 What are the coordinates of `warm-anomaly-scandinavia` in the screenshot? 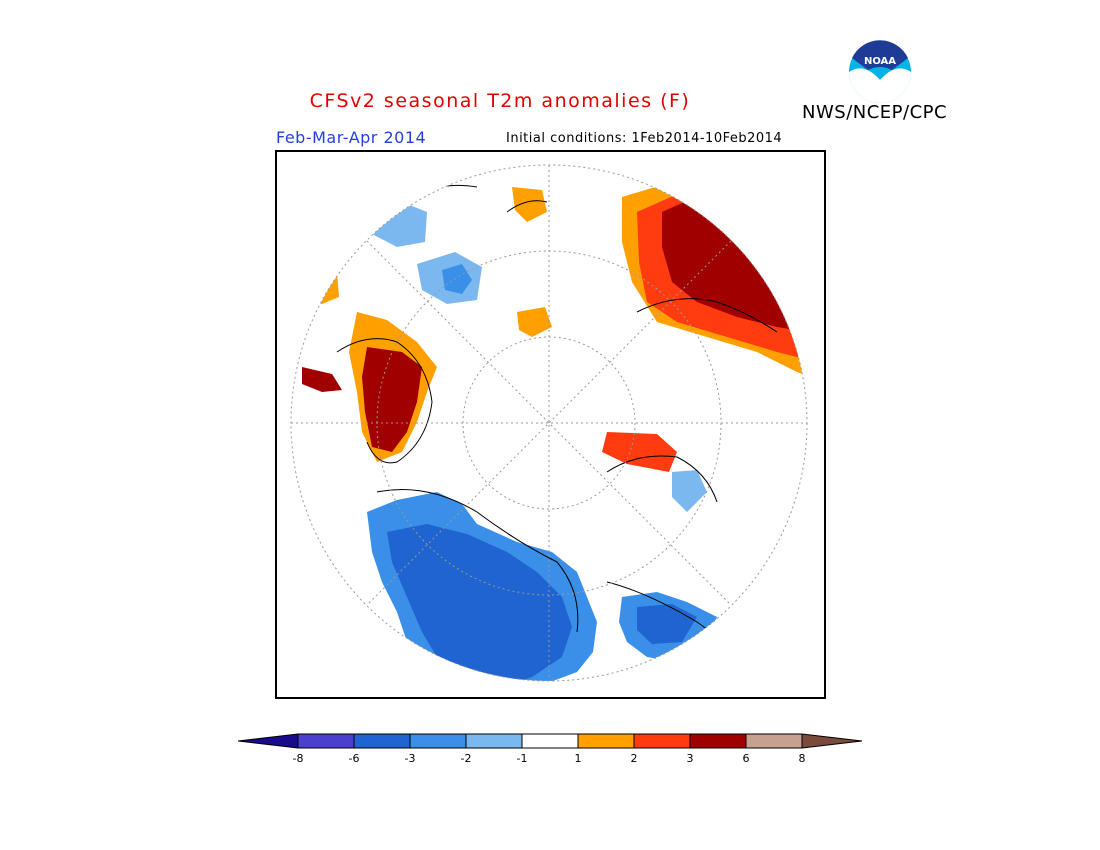 It's located at (529, 204).